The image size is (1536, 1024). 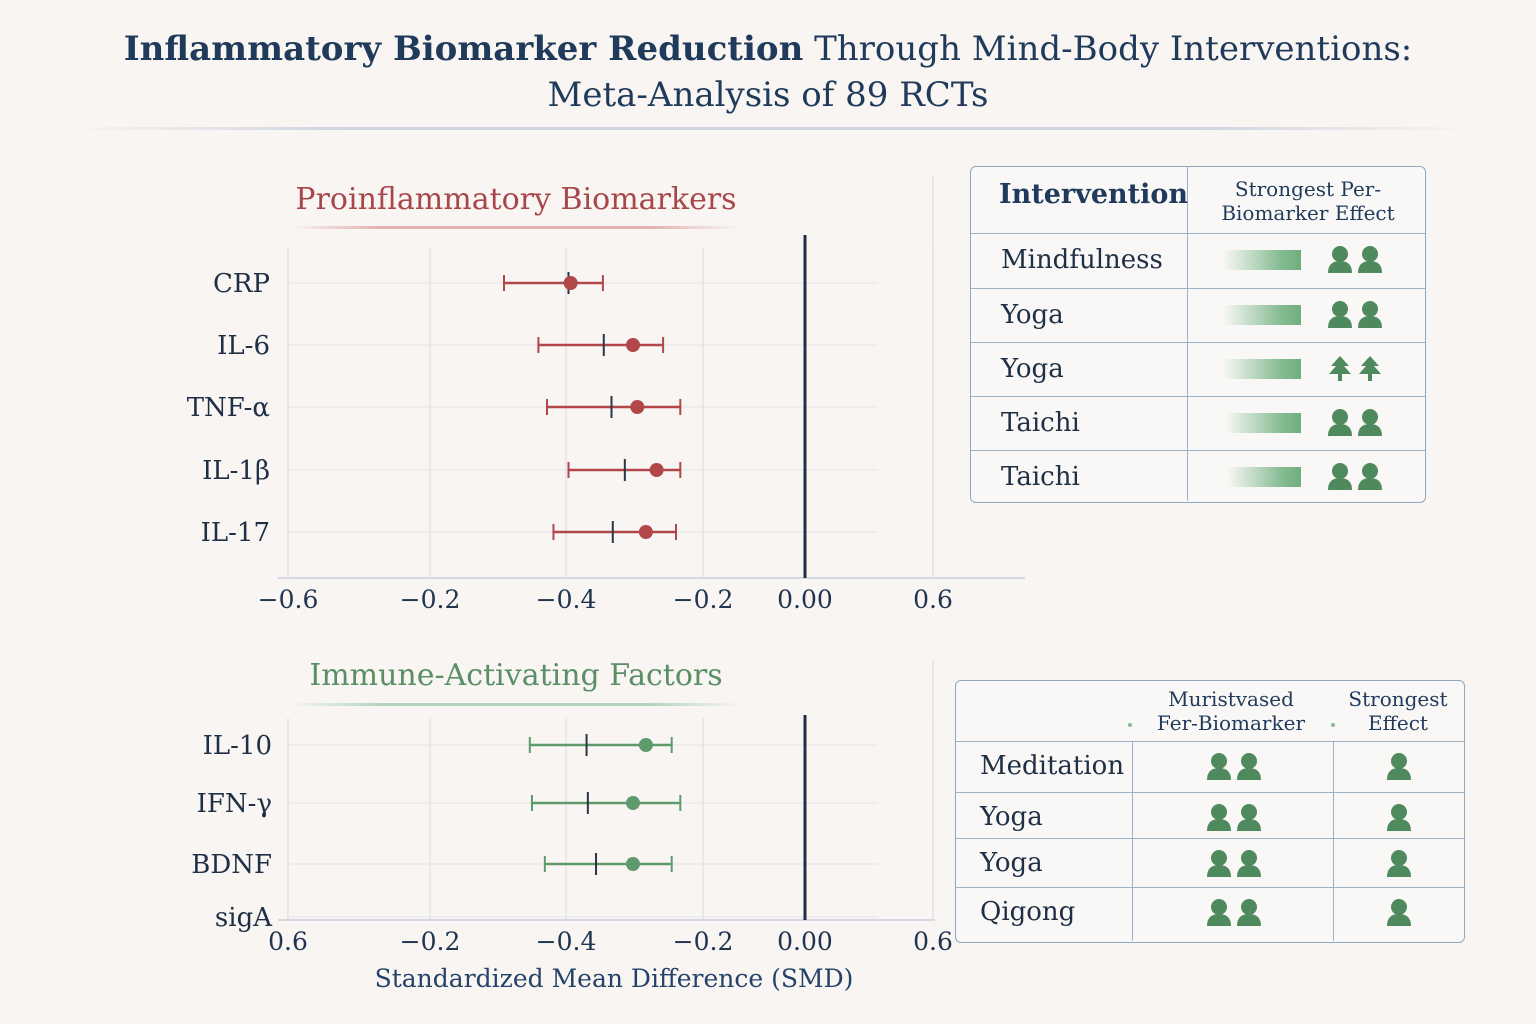 I want to click on intervention-name: Mindfulness, so click(x=1082, y=260).